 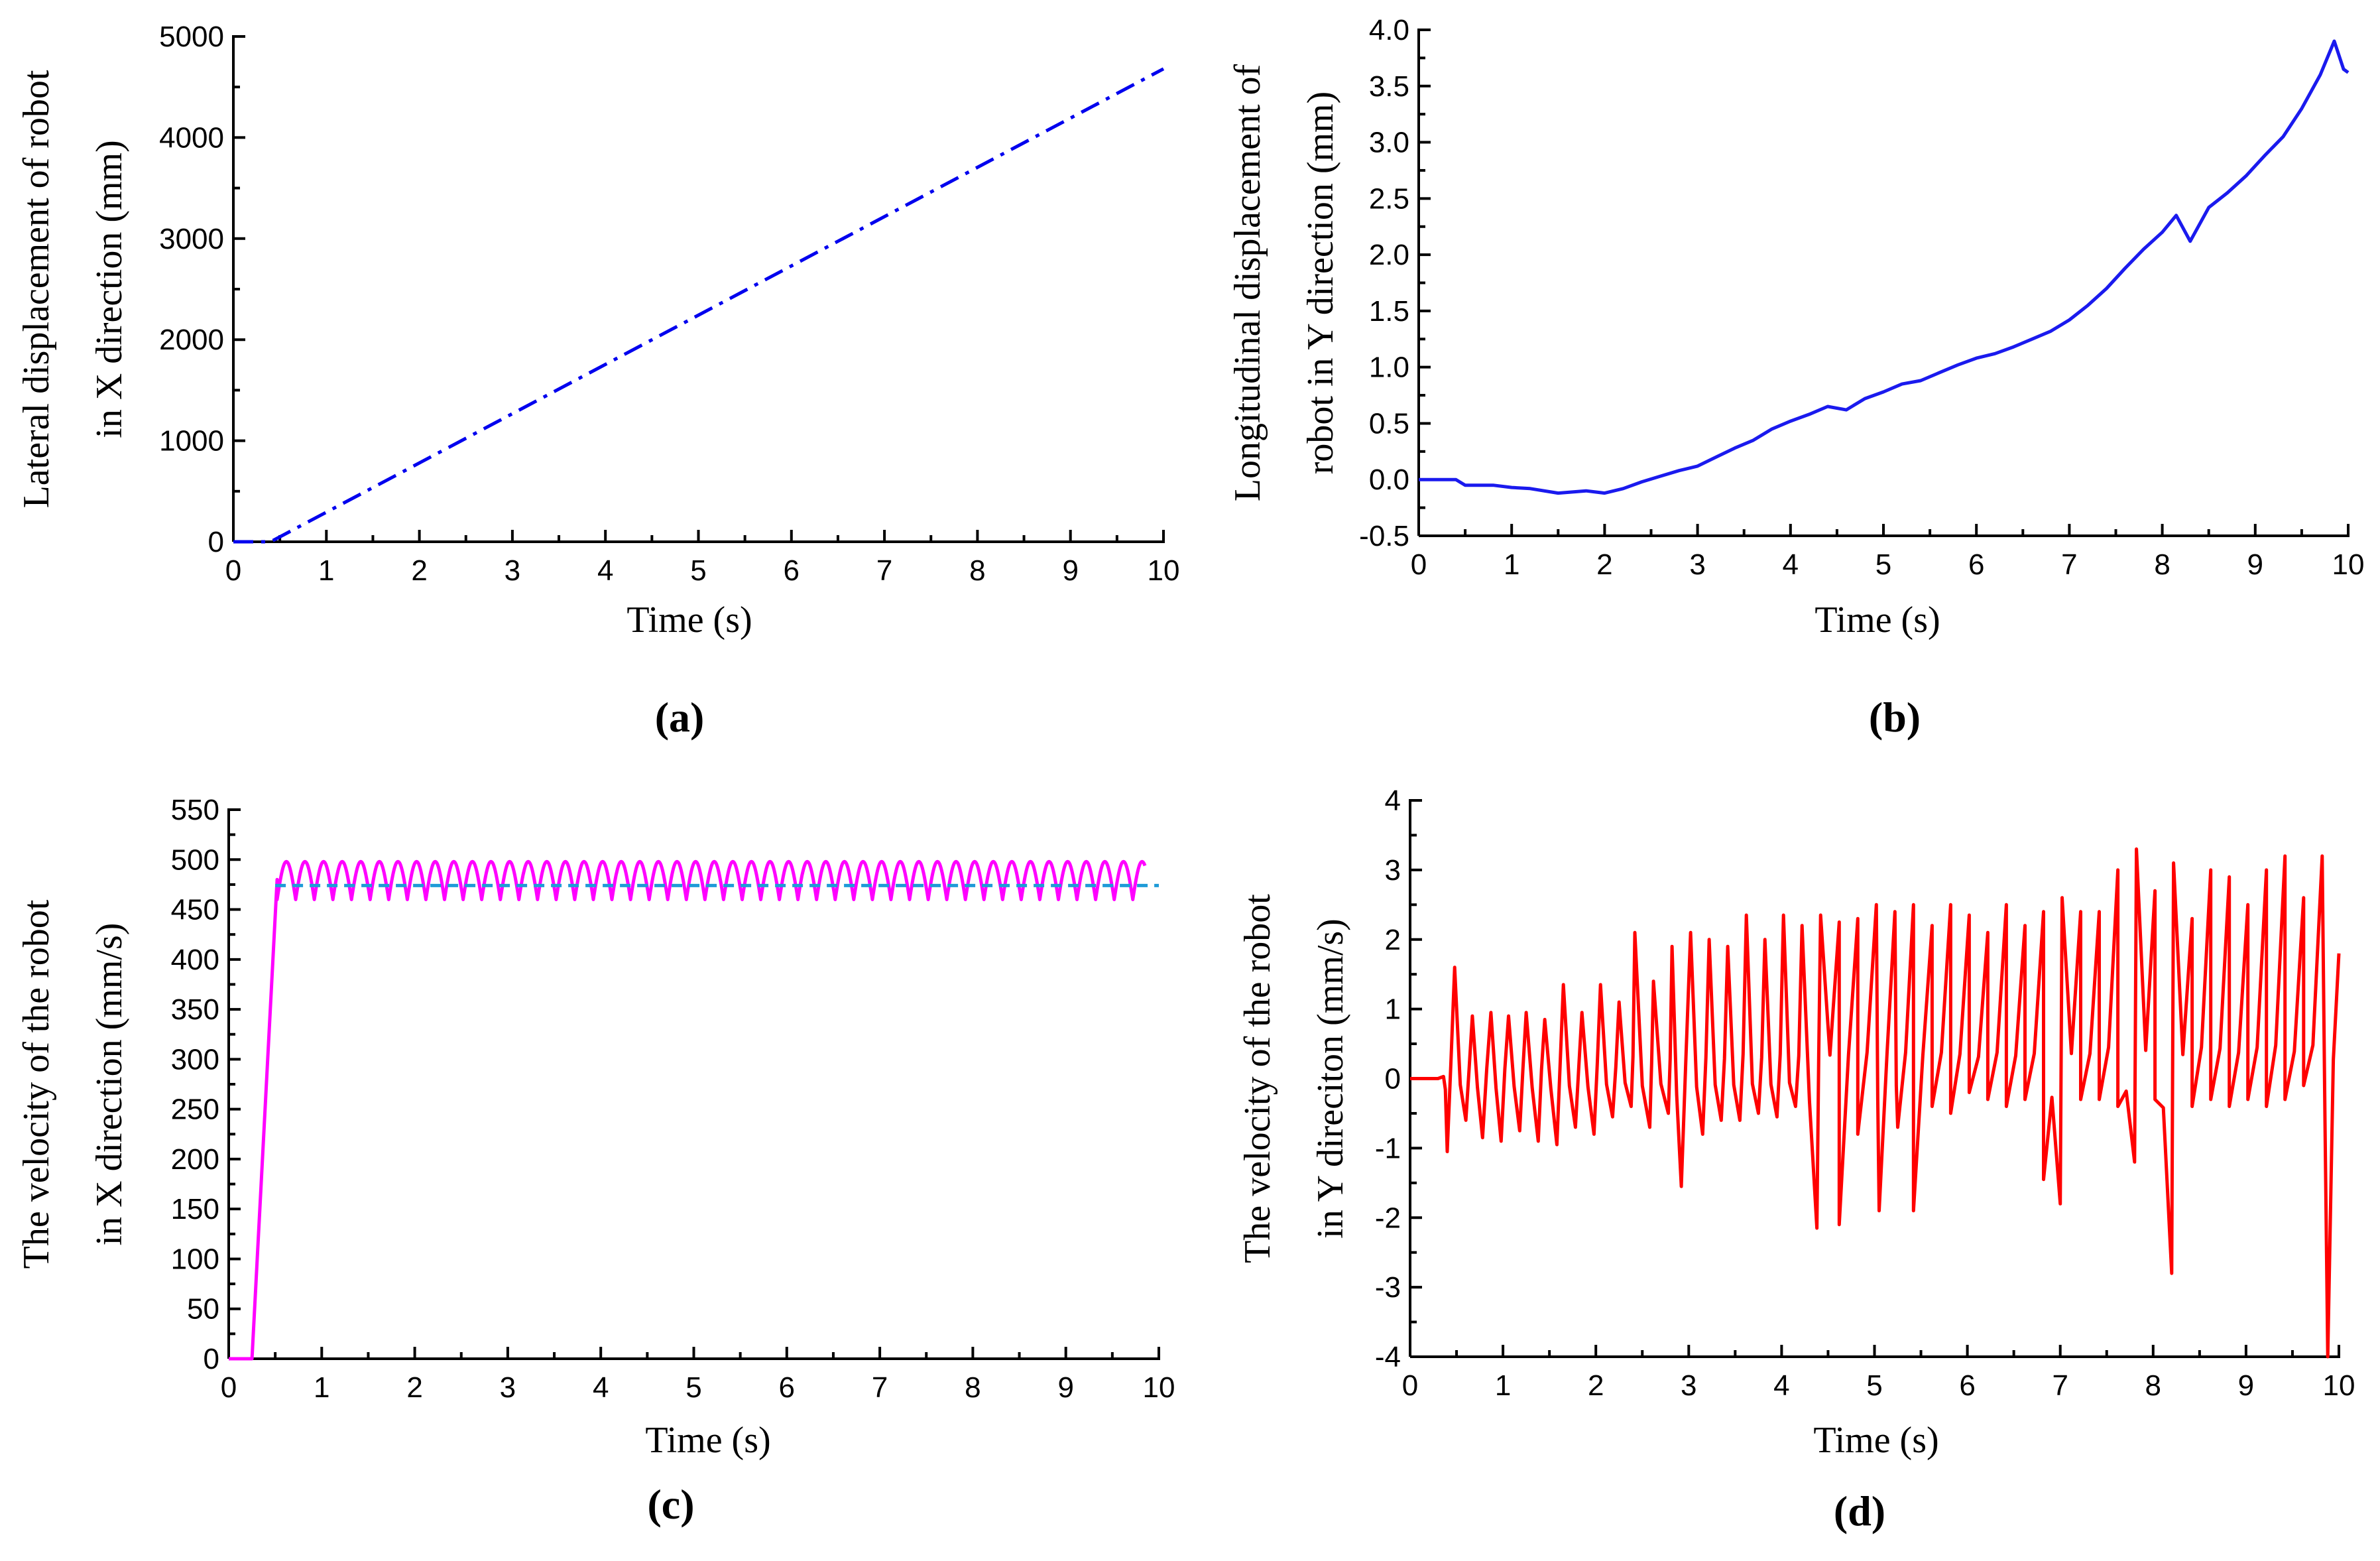 I want to click on y-tick-label: 4, so click(x=1393, y=800).